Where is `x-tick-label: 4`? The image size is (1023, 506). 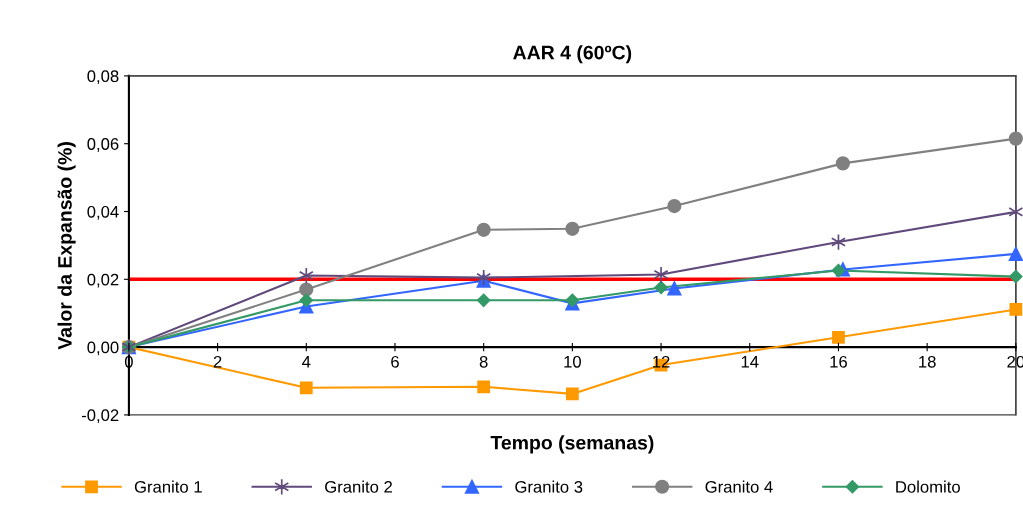 x-tick-label: 4 is located at coordinates (306, 362).